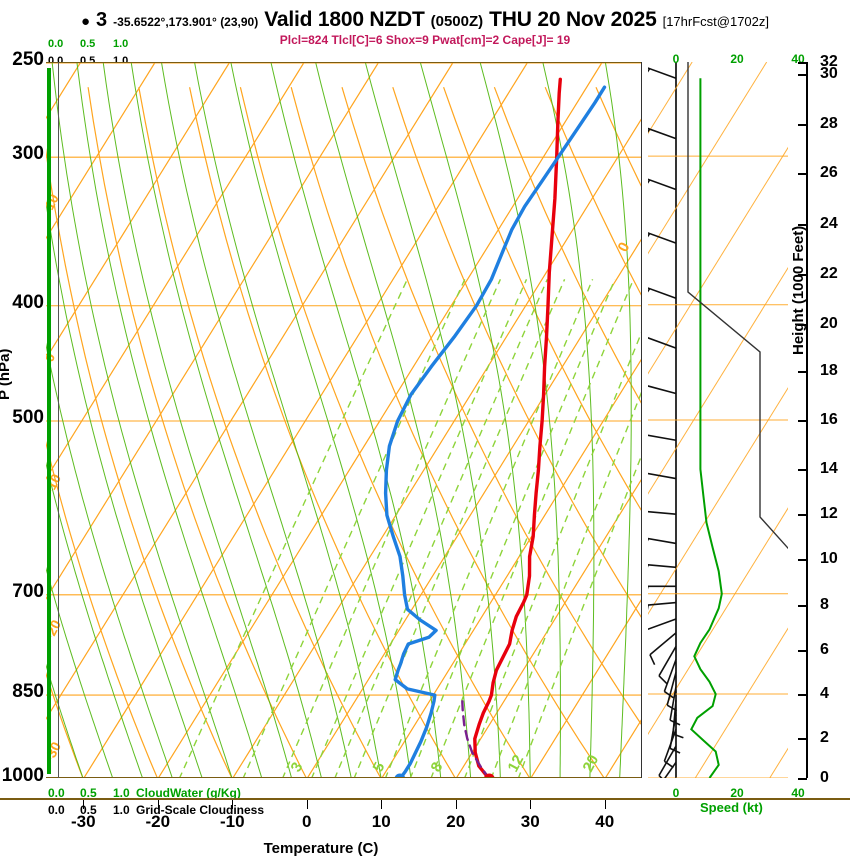 This screenshot has height=860, width=850. I want to click on height-tick-14: 14, so click(829, 469).